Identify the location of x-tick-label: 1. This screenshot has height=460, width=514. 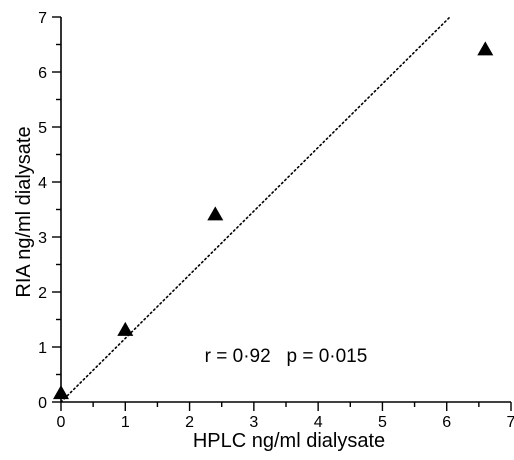
(125, 422).